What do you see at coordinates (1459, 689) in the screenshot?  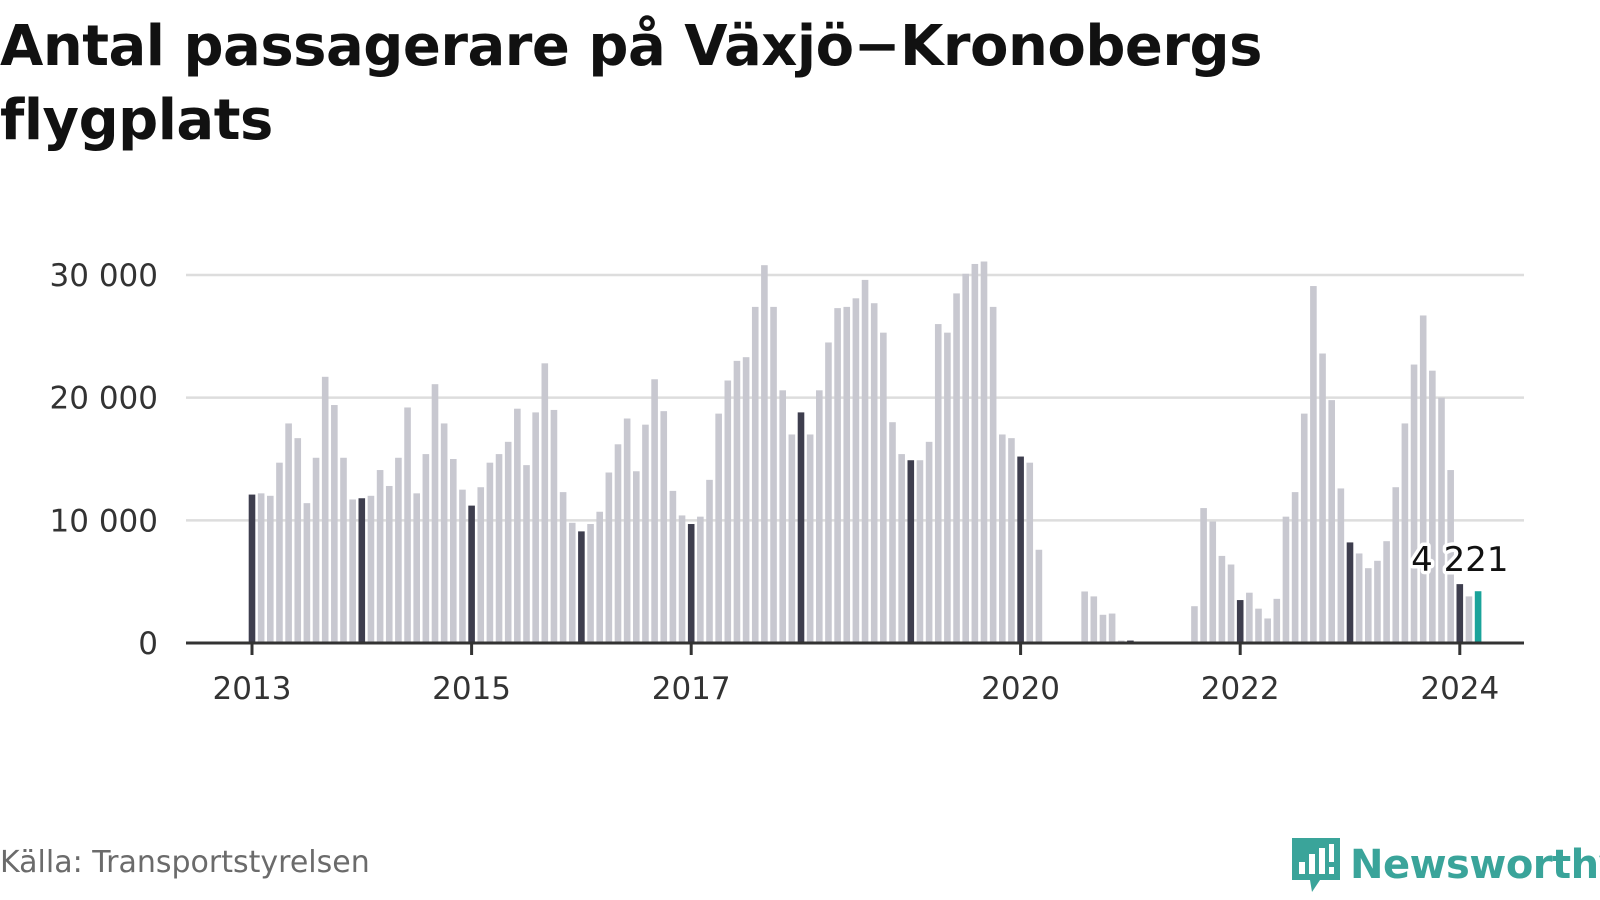 I see `x-tick-label: 2024` at bounding box center [1459, 689].